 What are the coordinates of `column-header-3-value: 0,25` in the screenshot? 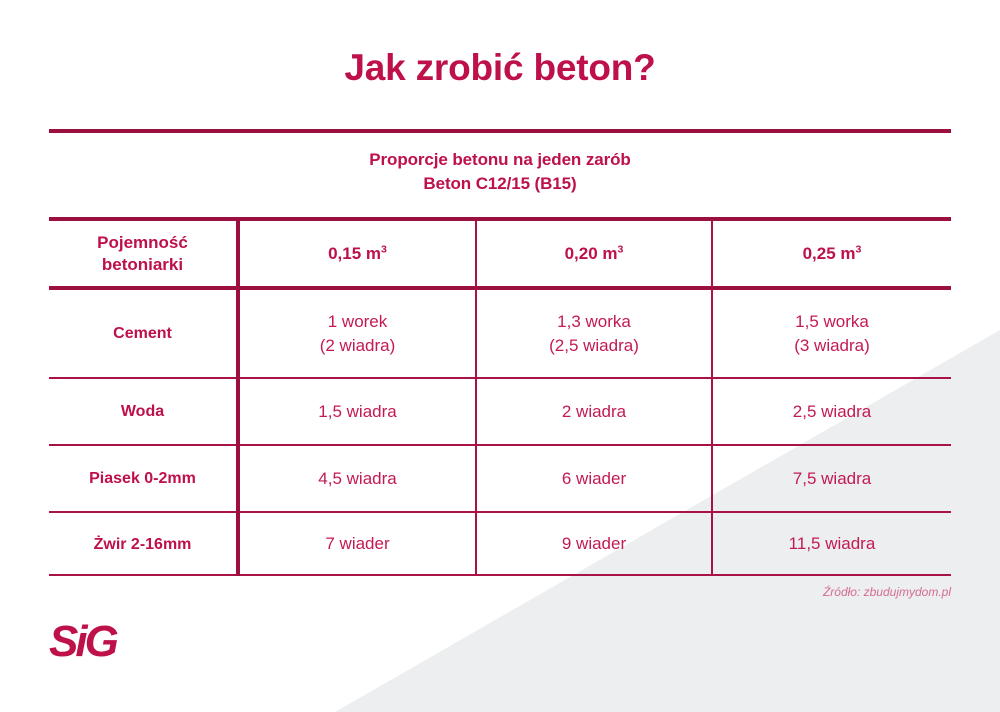 It's located at (819, 253).